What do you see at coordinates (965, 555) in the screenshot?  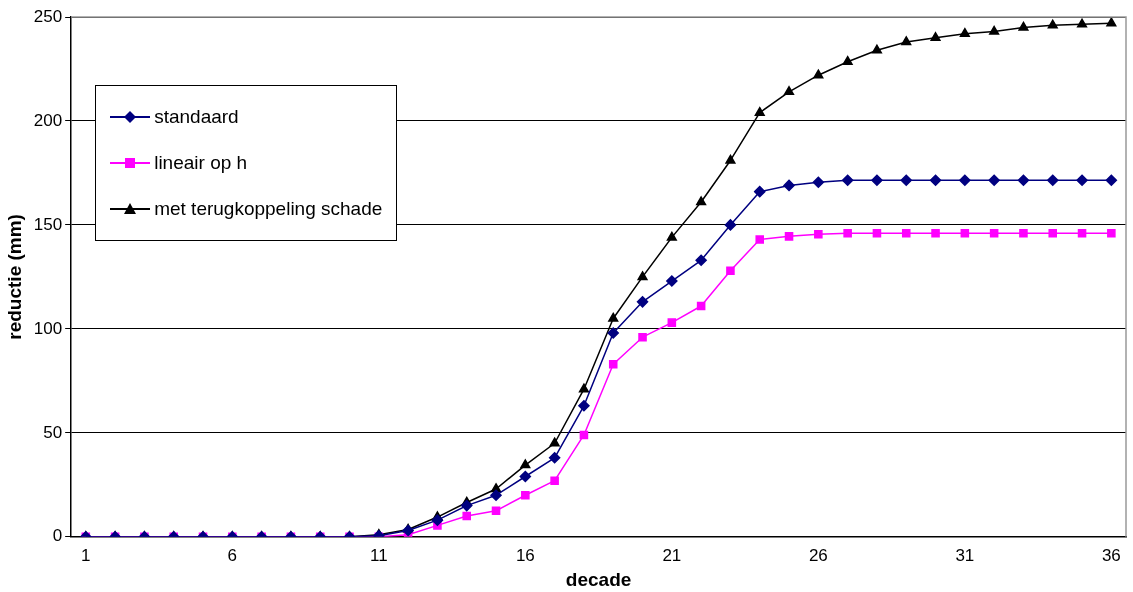 I see `x-tick-label: 31` at bounding box center [965, 555].